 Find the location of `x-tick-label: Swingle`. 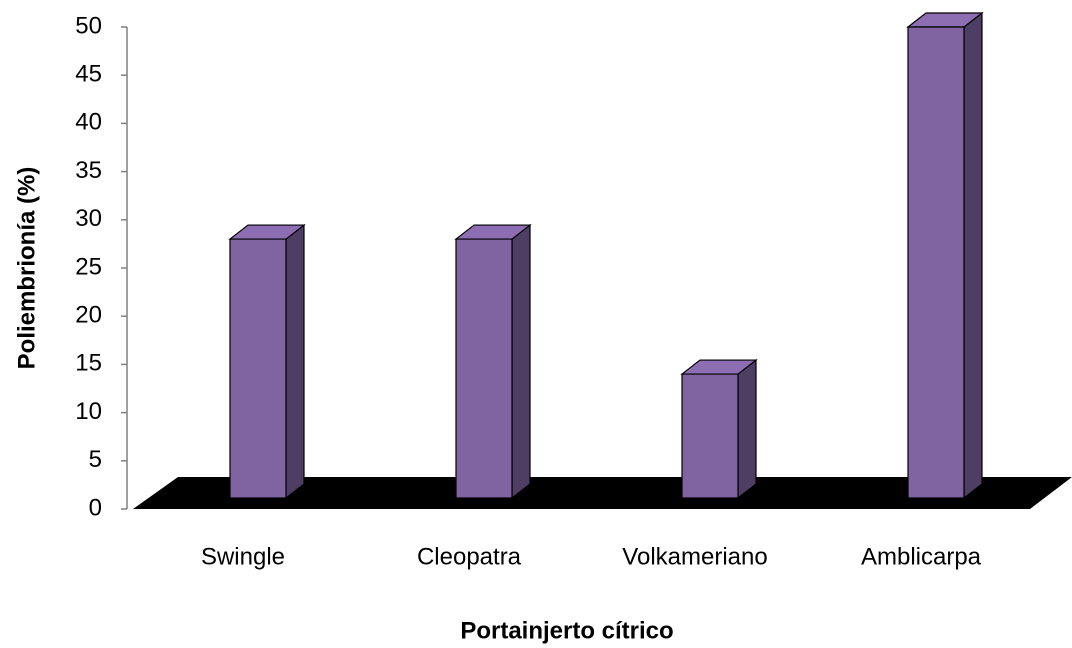

x-tick-label: Swingle is located at coordinates (243, 556).